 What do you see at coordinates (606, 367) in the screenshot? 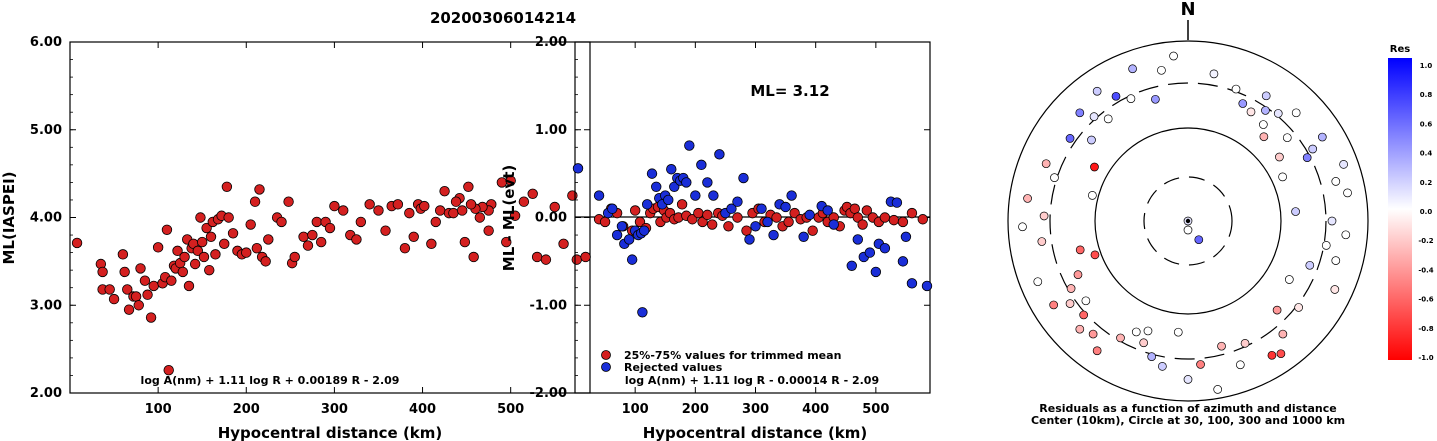
I see `legend-marker-rejected` at bounding box center [606, 367].